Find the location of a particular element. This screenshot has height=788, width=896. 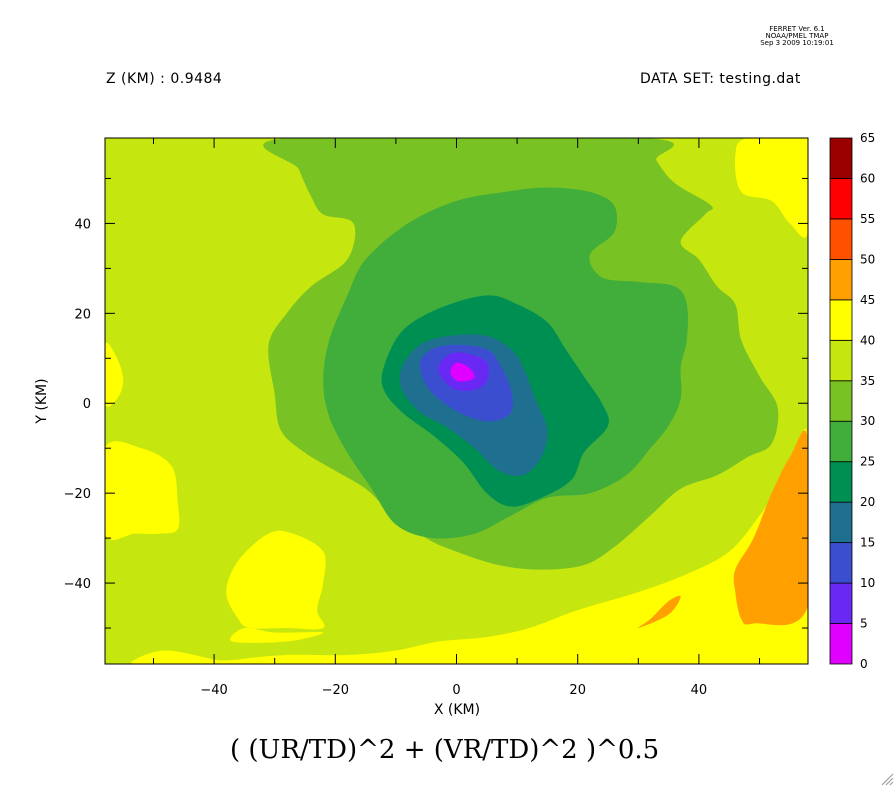

colorbar-label: 65 is located at coordinates (867, 138).